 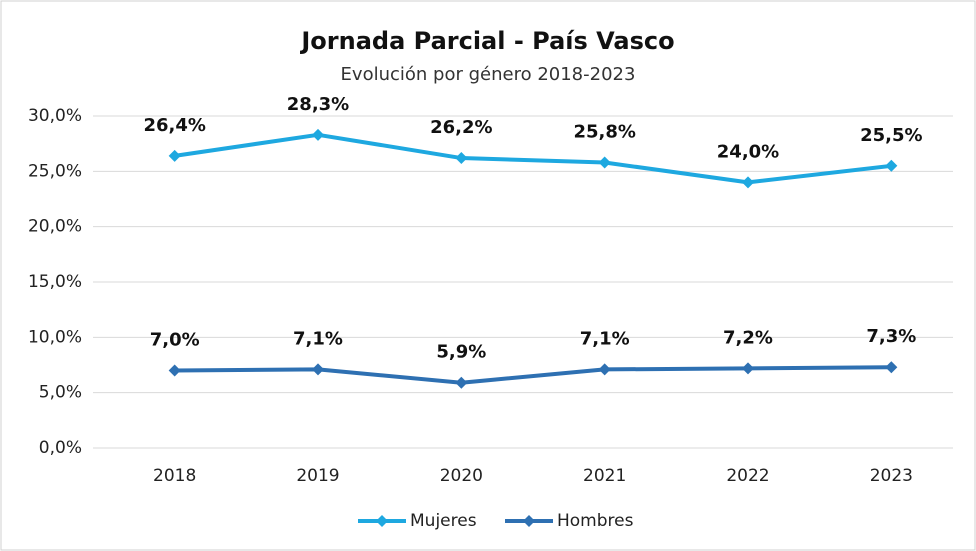 I want to click on data-label: 25,5%, so click(x=891, y=135).